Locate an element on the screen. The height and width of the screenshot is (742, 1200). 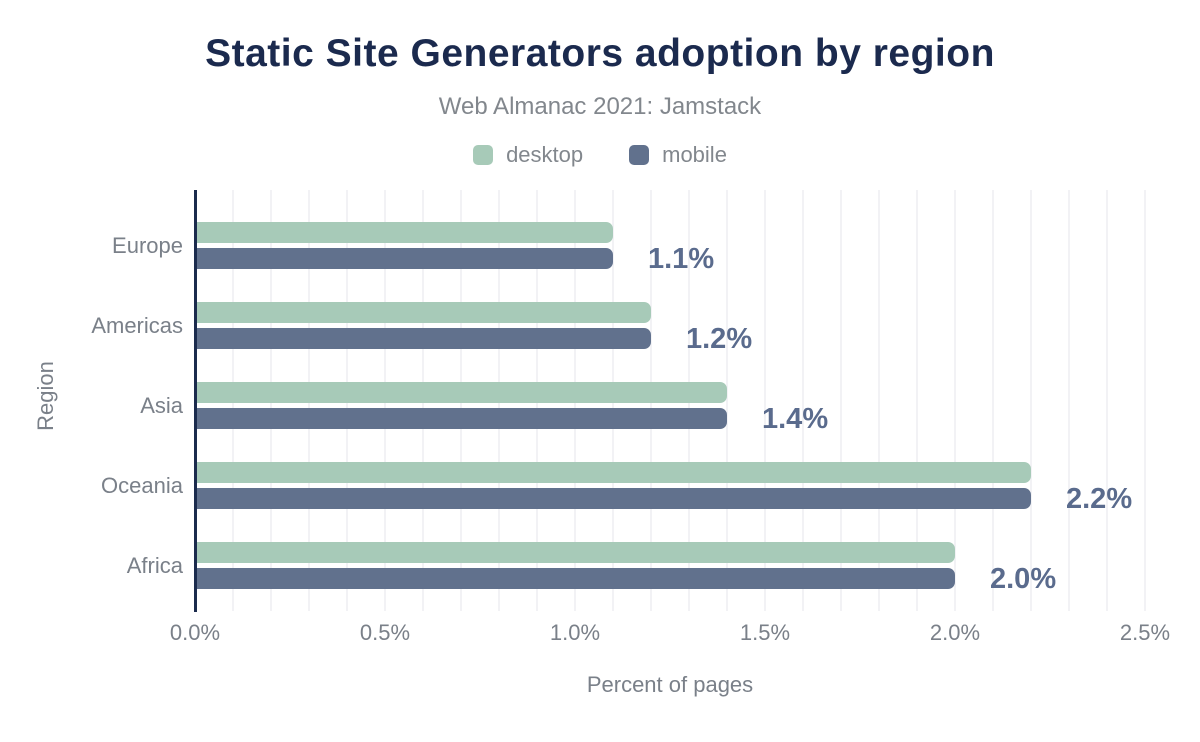
x-tick-label: 2.5% is located at coordinates (1145, 632).